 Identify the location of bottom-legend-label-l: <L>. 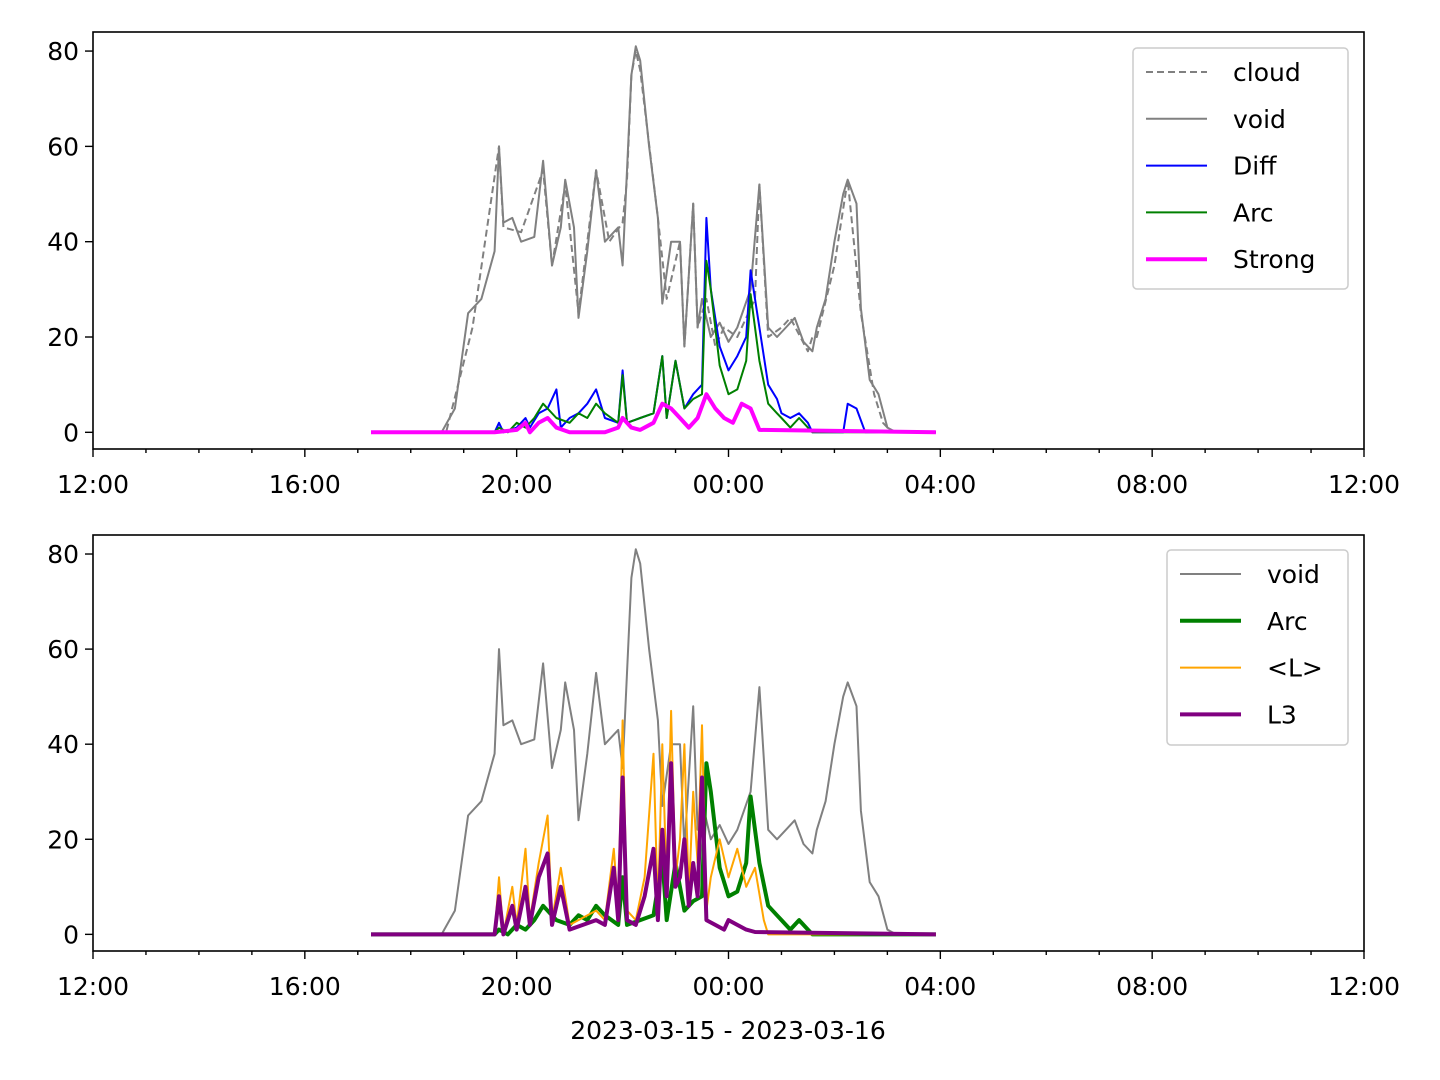
(1295, 668).